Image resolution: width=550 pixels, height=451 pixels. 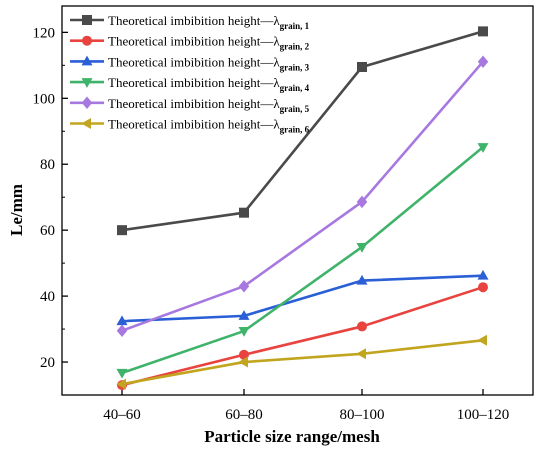 What do you see at coordinates (47, 165) in the screenshot?
I see `y-tick-label: 80` at bounding box center [47, 165].